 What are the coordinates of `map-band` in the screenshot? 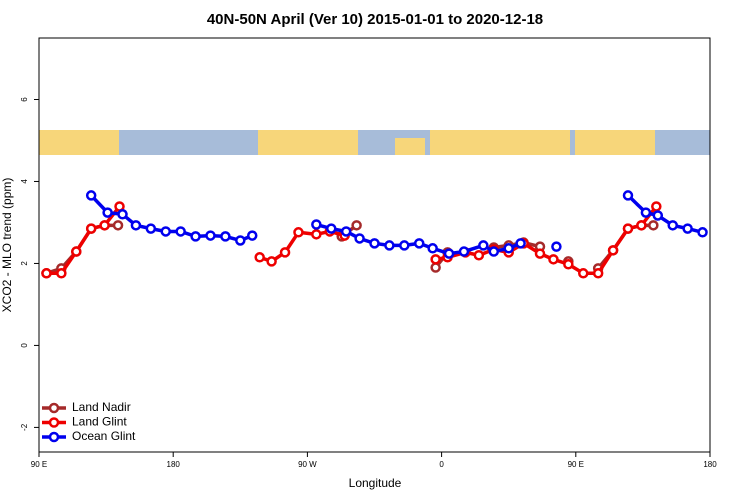 It's located at (374, 142).